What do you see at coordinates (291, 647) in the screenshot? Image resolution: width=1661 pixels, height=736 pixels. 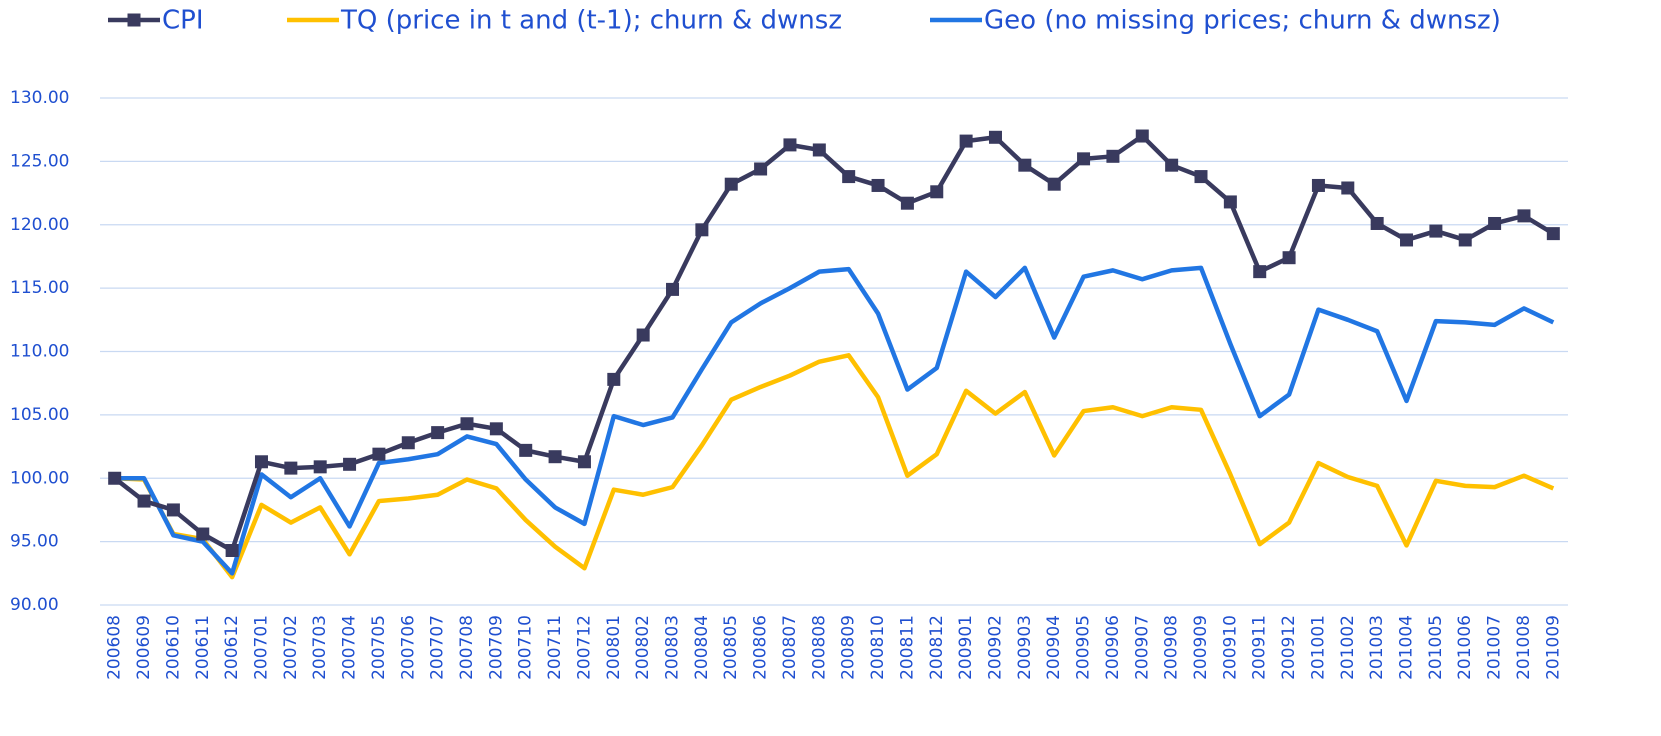 I see `x-tick-label: 200702` at bounding box center [291, 647].